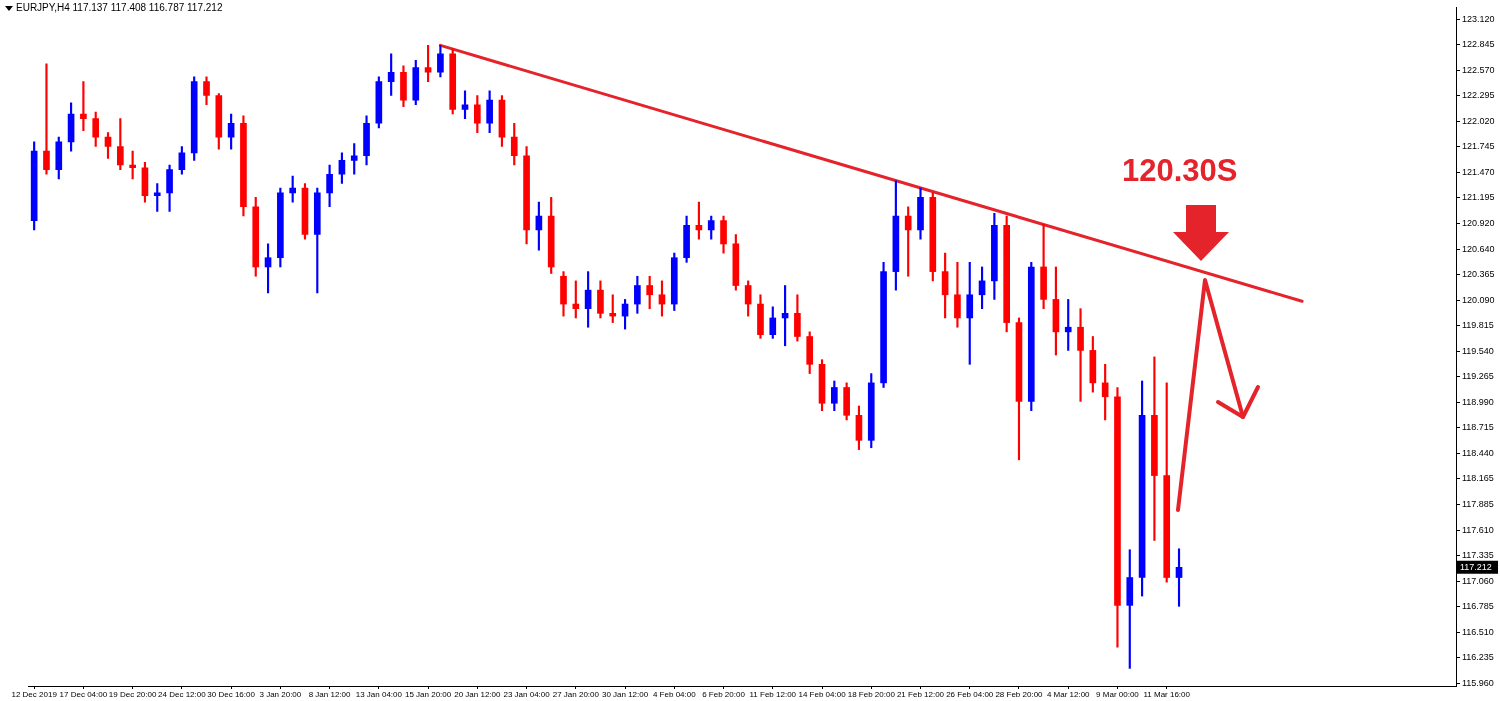 This screenshot has width=1500, height=701. Describe the element at coordinates (871, 694) in the screenshot. I see `x-tick-label: 18 Feb 20:00` at that location.